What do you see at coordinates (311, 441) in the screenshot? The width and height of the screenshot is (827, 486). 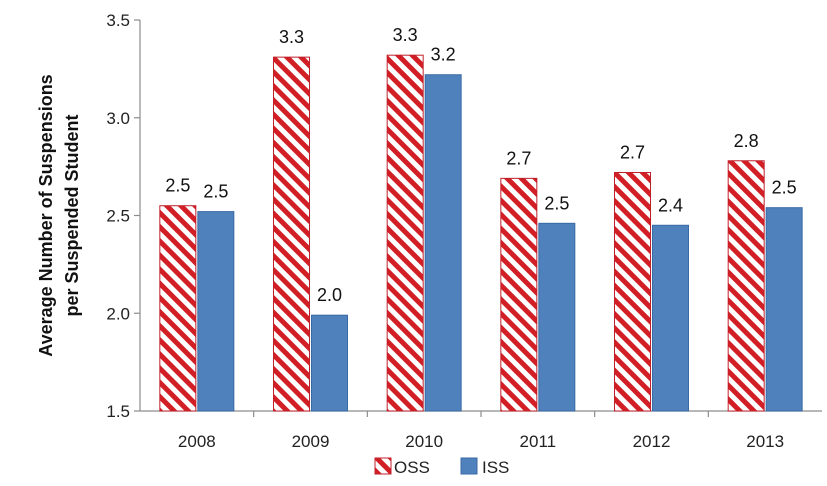 I see `x-tick-label: 2009` at bounding box center [311, 441].